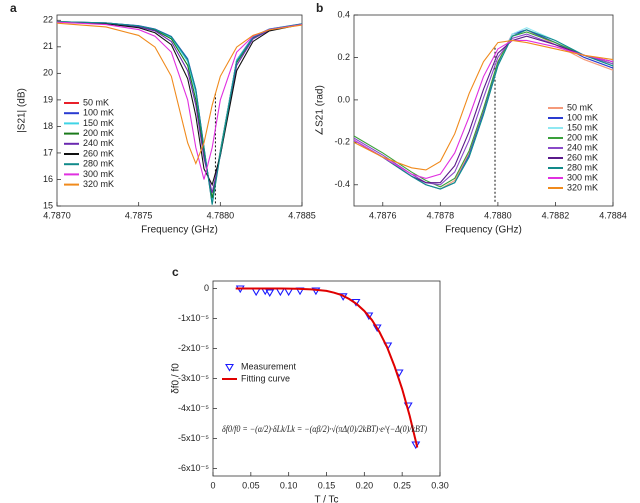 Image resolution: width=640 pixels, height=503 pixels. Describe the element at coordinates (343, 14) in the screenshot. I see `y-tick-label: 0.4` at that location.